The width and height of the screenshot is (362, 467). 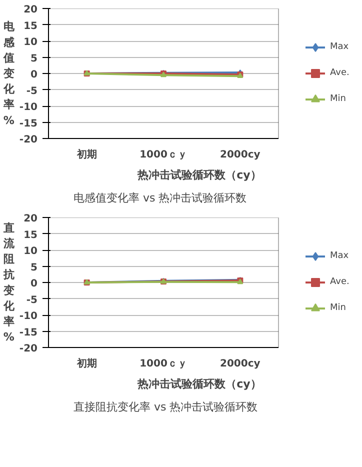 I want to click on text: 电感值变化率 vs 热冲击试验循环数, so click(x=160, y=198).